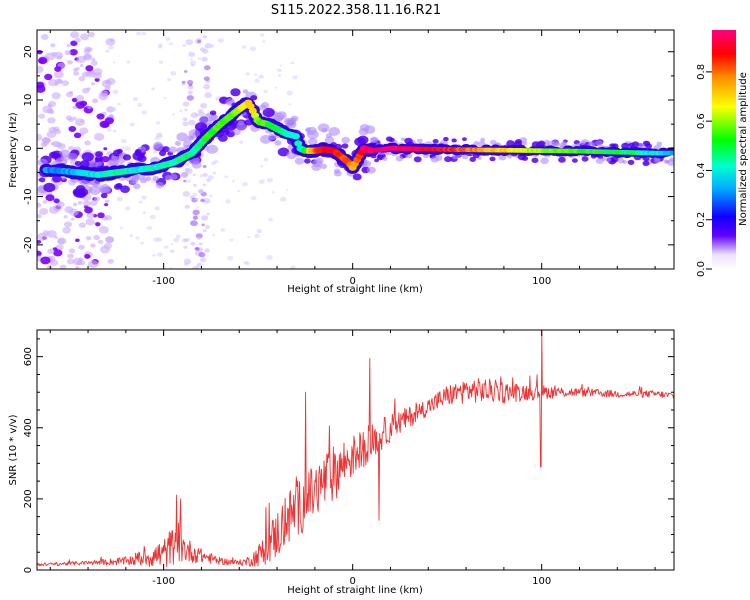 The height and width of the screenshot is (600, 750). Describe the element at coordinates (701, 72) in the screenshot. I see `colorbar-tick-label: 0.8` at that location.